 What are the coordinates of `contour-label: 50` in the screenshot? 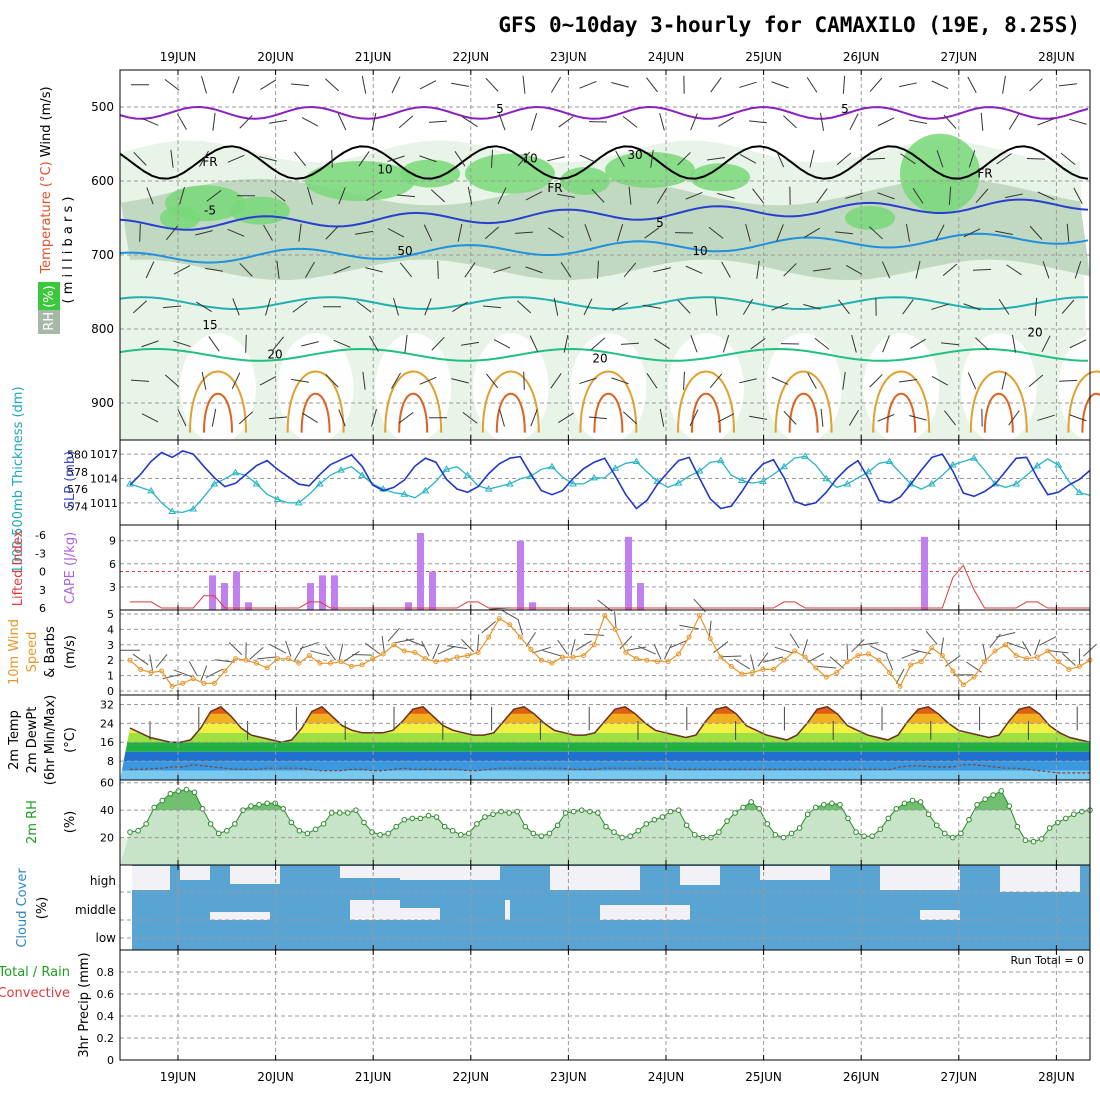 It's located at (404, 251).